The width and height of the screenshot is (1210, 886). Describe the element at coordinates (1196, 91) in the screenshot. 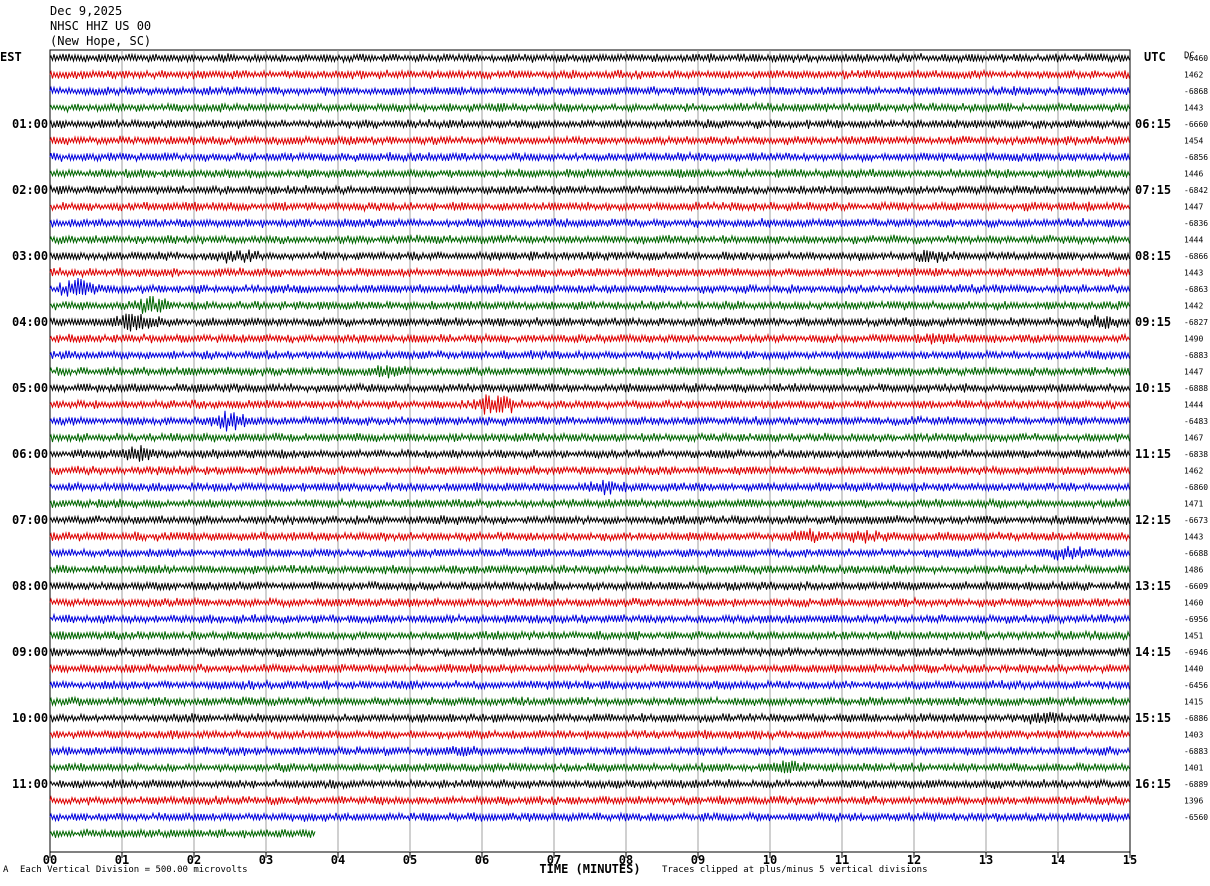

I see `dc-offset-label: -6868` at that location.